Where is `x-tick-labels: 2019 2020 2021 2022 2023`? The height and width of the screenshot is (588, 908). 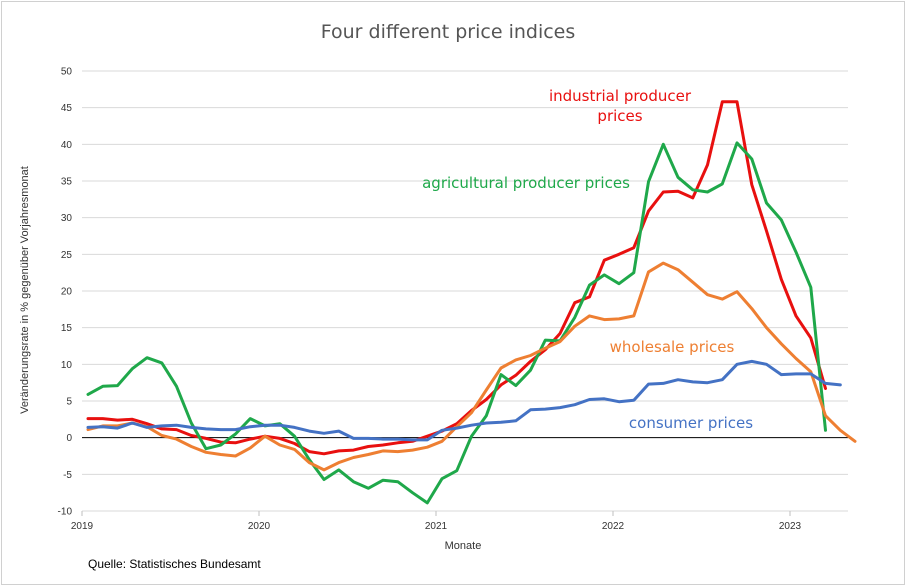 x-tick-labels: 2019 2020 2021 2022 2023 is located at coordinates (436, 521).